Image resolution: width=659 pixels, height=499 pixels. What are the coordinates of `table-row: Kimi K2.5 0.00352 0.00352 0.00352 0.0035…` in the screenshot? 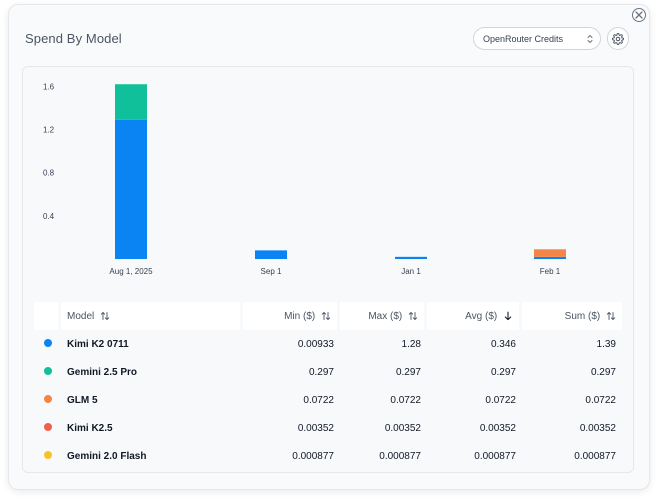 It's located at (328, 428).